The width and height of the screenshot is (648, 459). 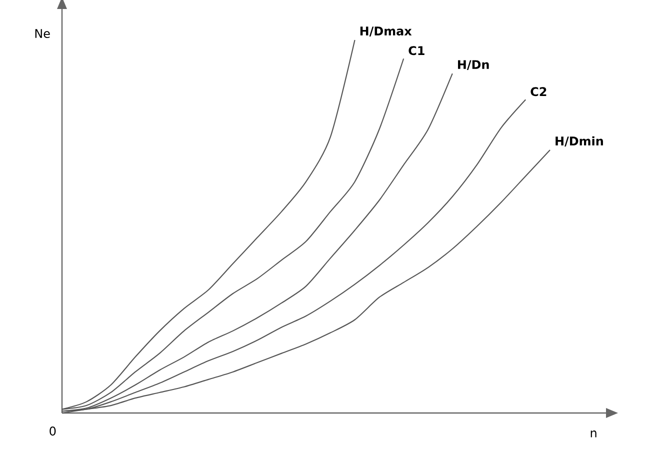 I want to click on x-axis-title: n, so click(x=593, y=434).